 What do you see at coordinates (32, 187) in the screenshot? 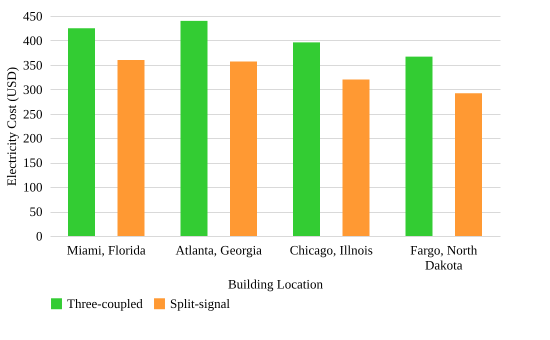
I see `y-tick-label: 100` at bounding box center [32, 187].